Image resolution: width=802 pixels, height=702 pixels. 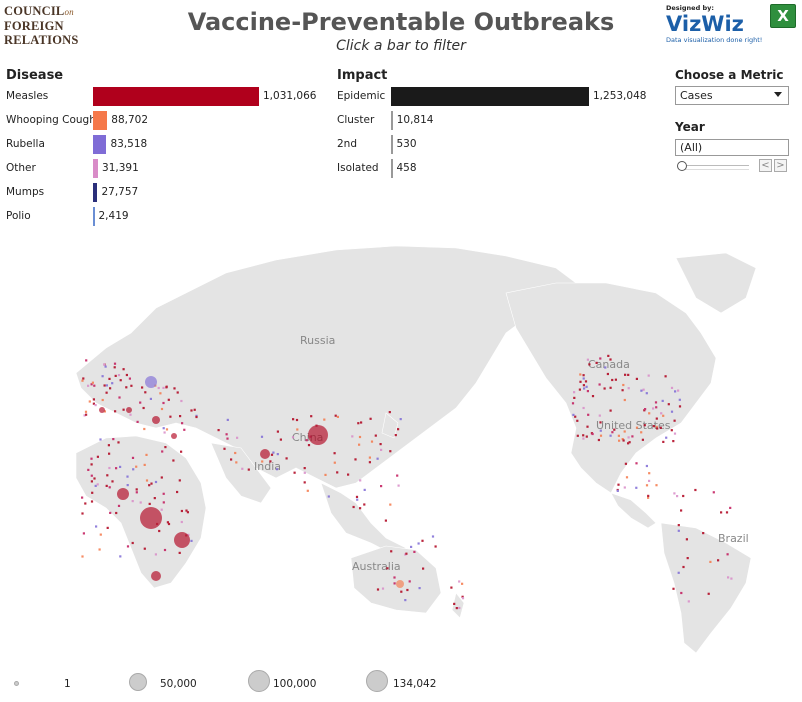 What do you see at coordinates (502, 169) in the screenshot?
I see `impact-row: Isolated 458` at bounding box center [502, 169].